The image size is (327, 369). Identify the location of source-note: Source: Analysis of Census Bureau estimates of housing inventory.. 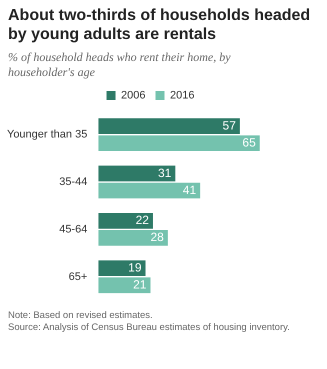
(149, 328).